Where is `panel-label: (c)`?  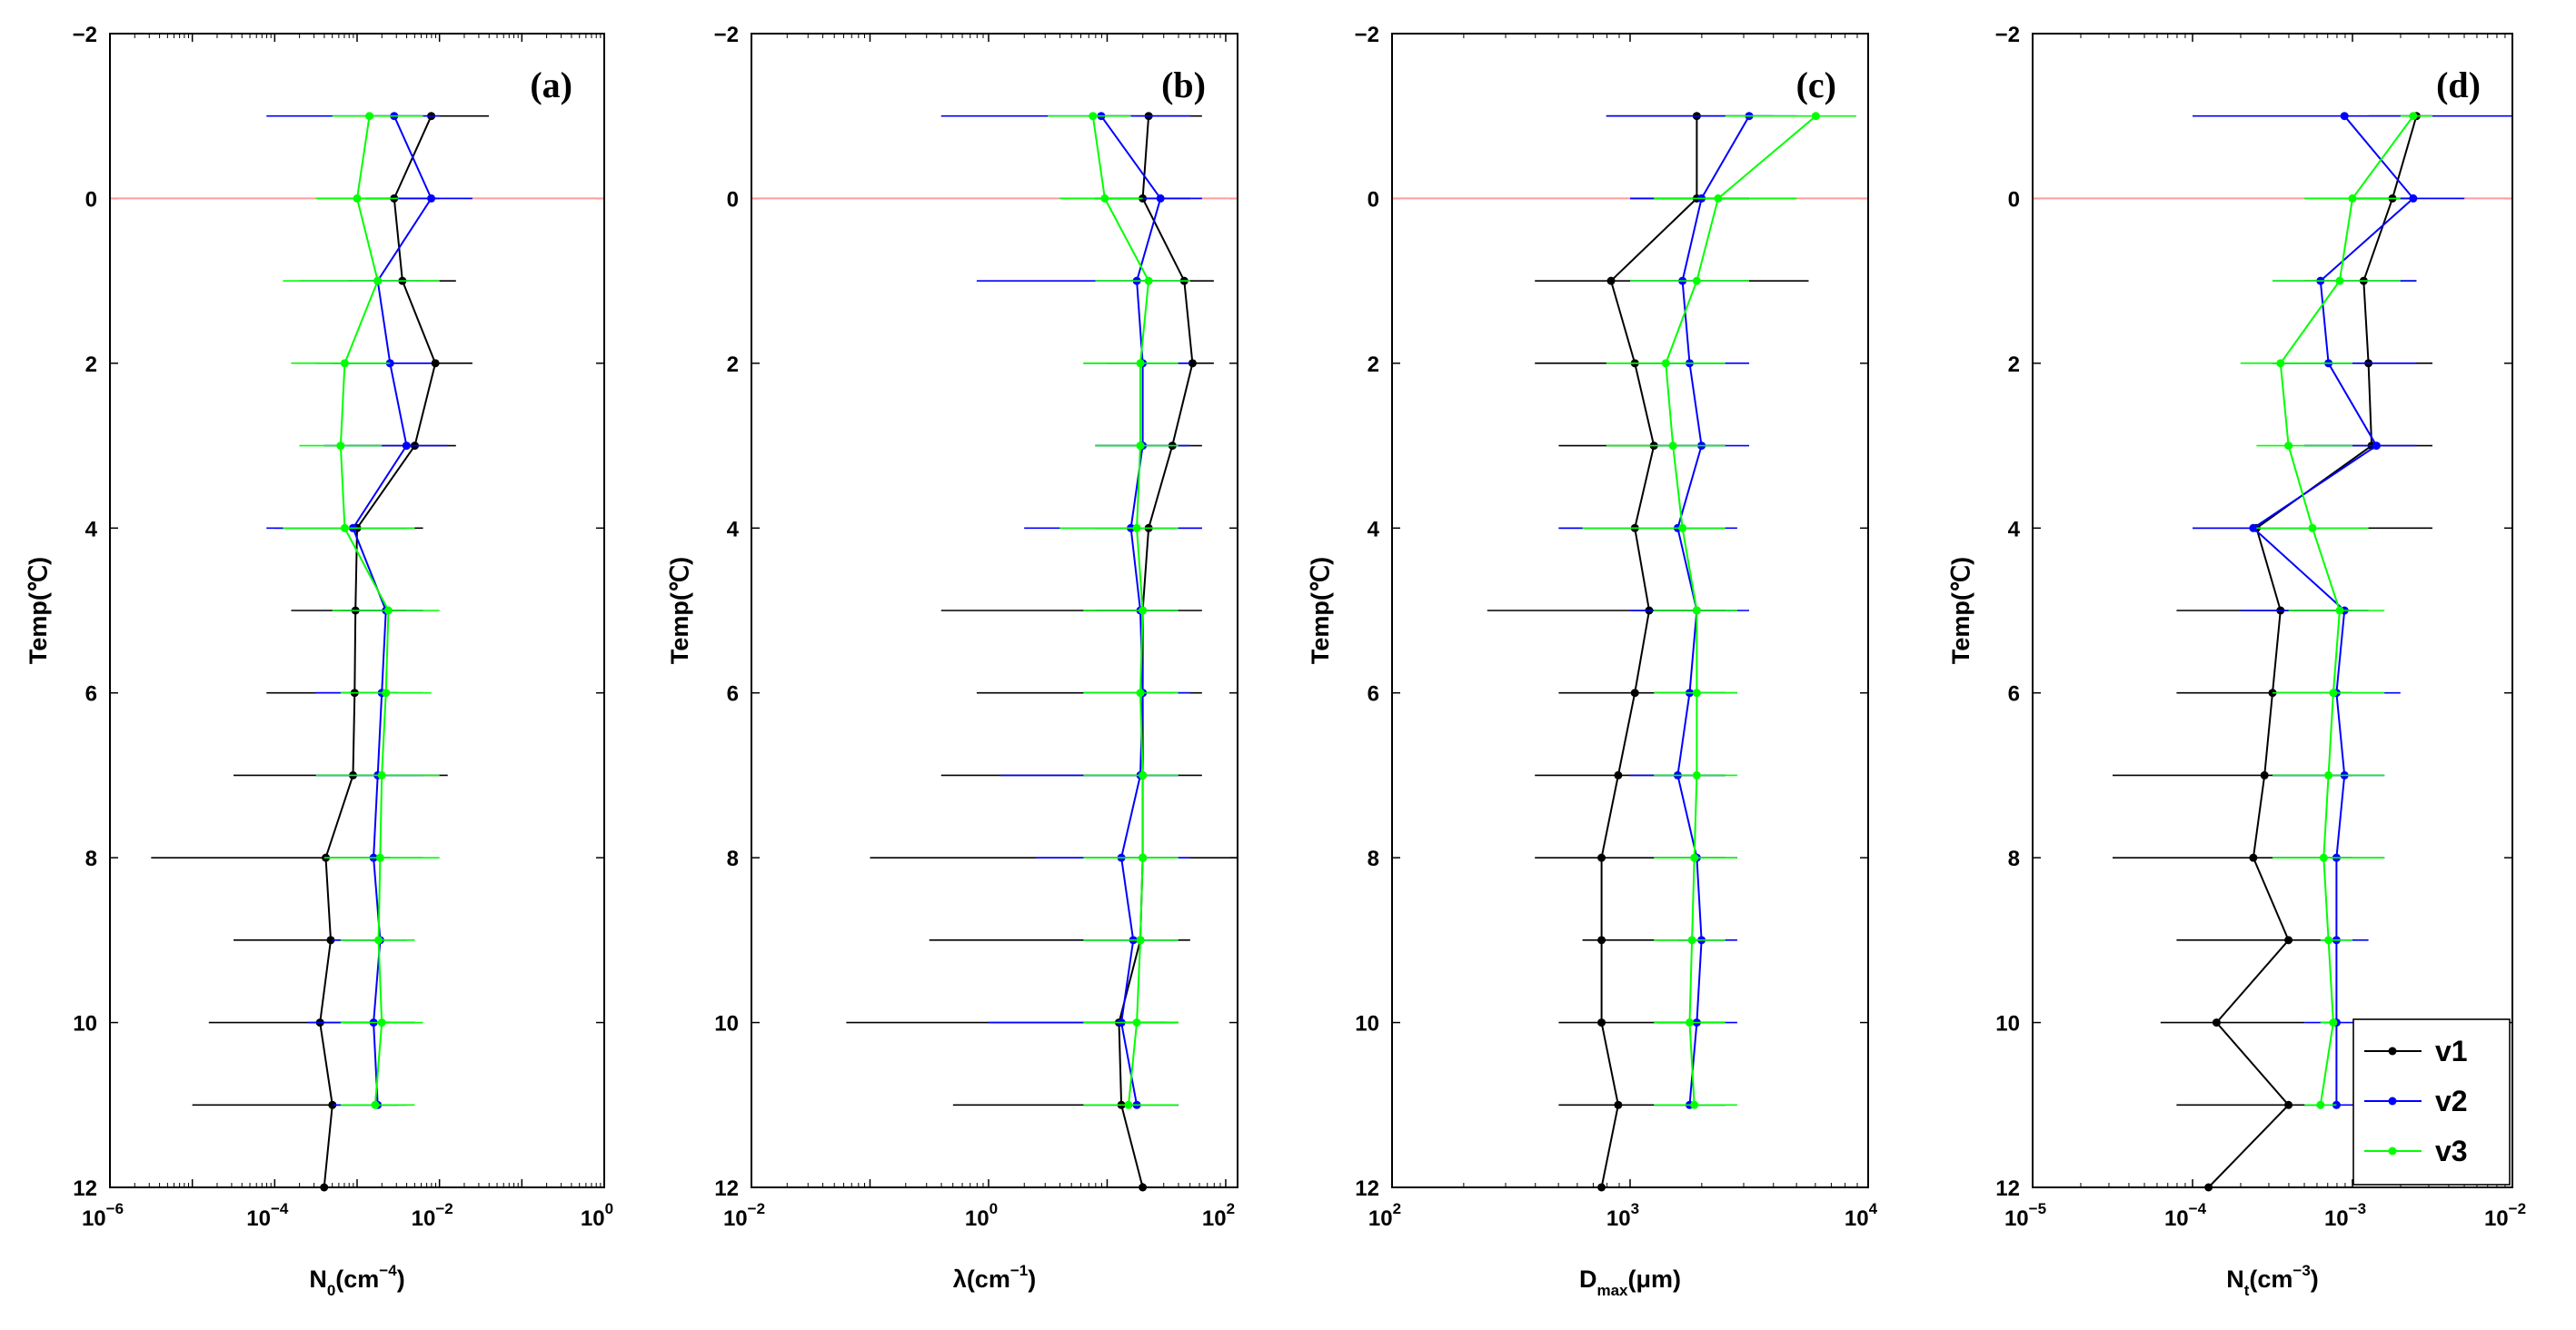
panel-label: (c) is located at coordinates (1816, 85).